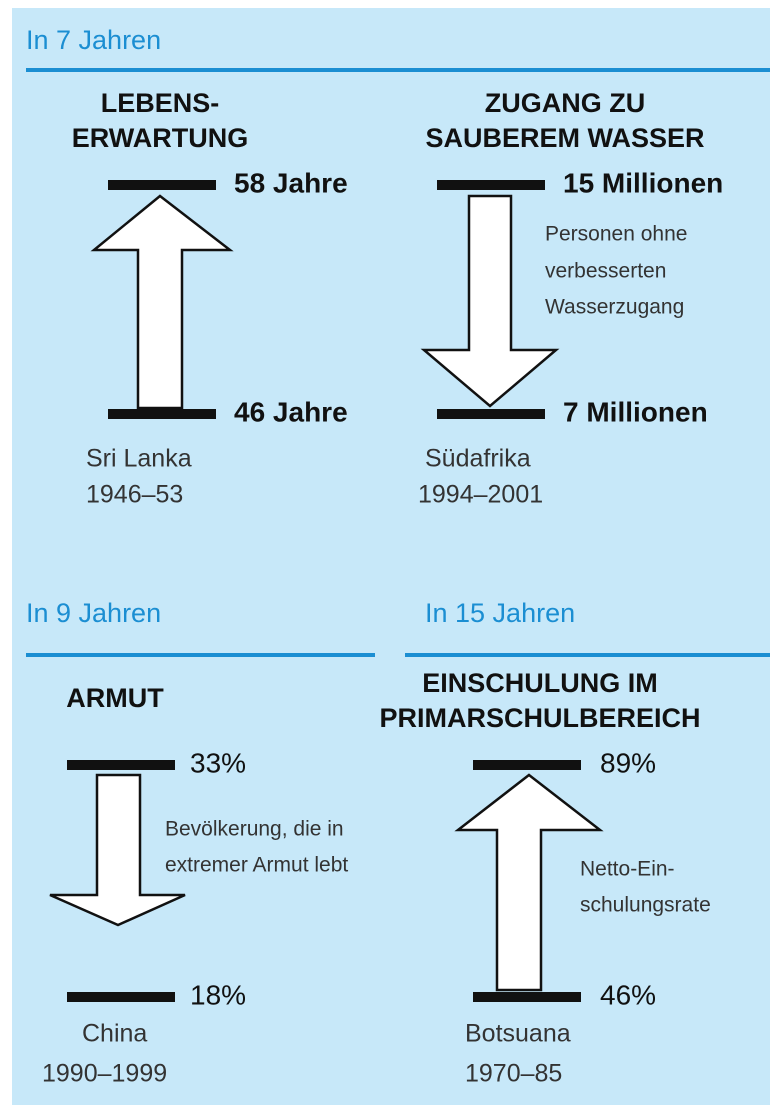 This screenshot has width=770, height=1113. Describe the element at coordinates (518, 1034) in the screenshot. I see `country: Botsuana` at that location.